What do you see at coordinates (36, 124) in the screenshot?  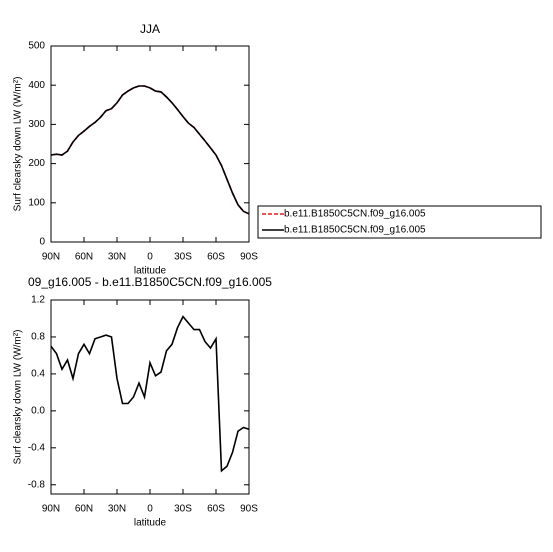 I see `y-tick-label: 300` at bounding box center [36, 124].